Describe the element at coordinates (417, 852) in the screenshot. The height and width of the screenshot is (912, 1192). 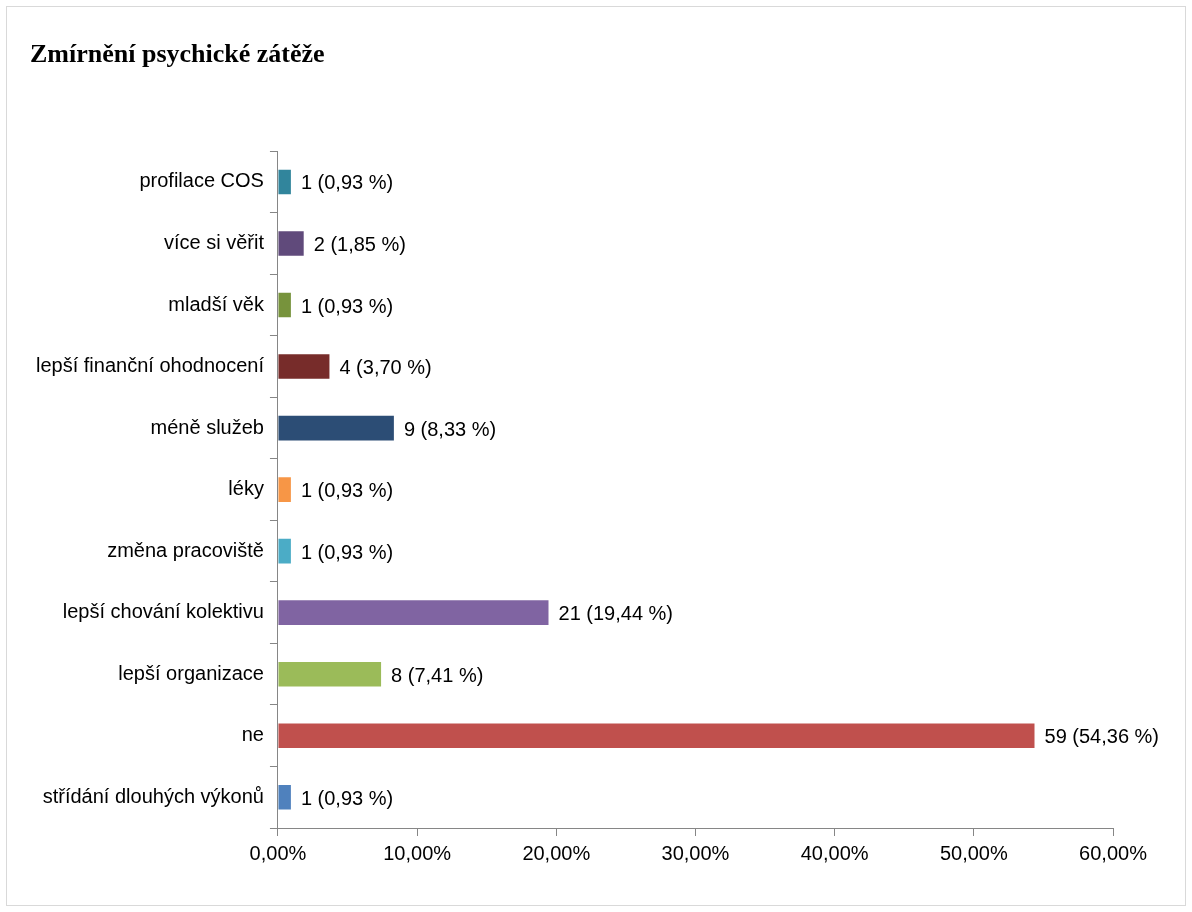
I see `x-tick-label: 10,00%` at that location.